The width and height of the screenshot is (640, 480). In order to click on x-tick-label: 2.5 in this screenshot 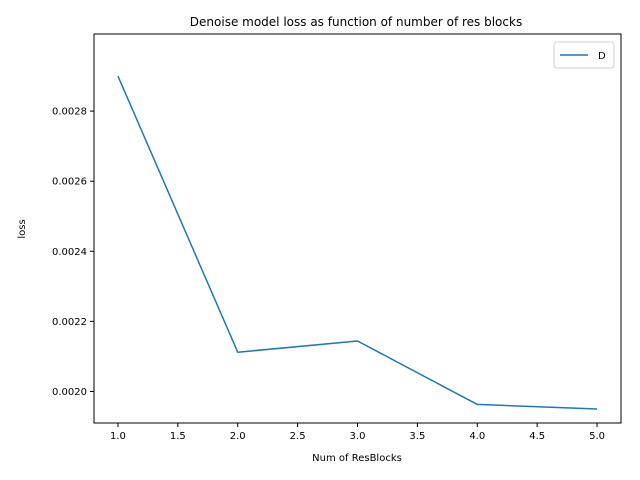, I will do `click(298, 436)`.